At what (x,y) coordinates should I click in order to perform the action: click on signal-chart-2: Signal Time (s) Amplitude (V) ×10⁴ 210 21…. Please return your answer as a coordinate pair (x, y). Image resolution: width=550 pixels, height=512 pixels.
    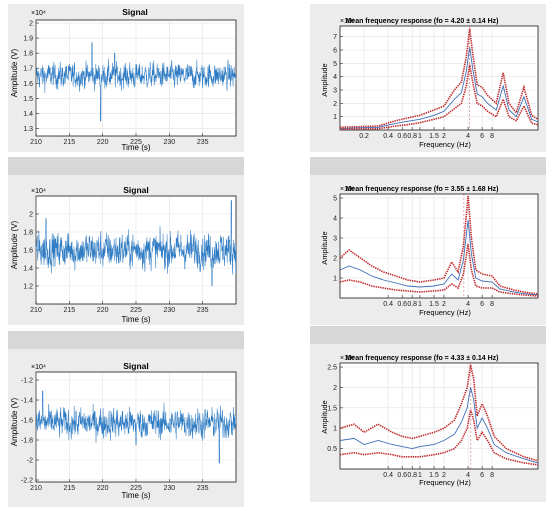
    Looking at the image, I should click on (123, 254).